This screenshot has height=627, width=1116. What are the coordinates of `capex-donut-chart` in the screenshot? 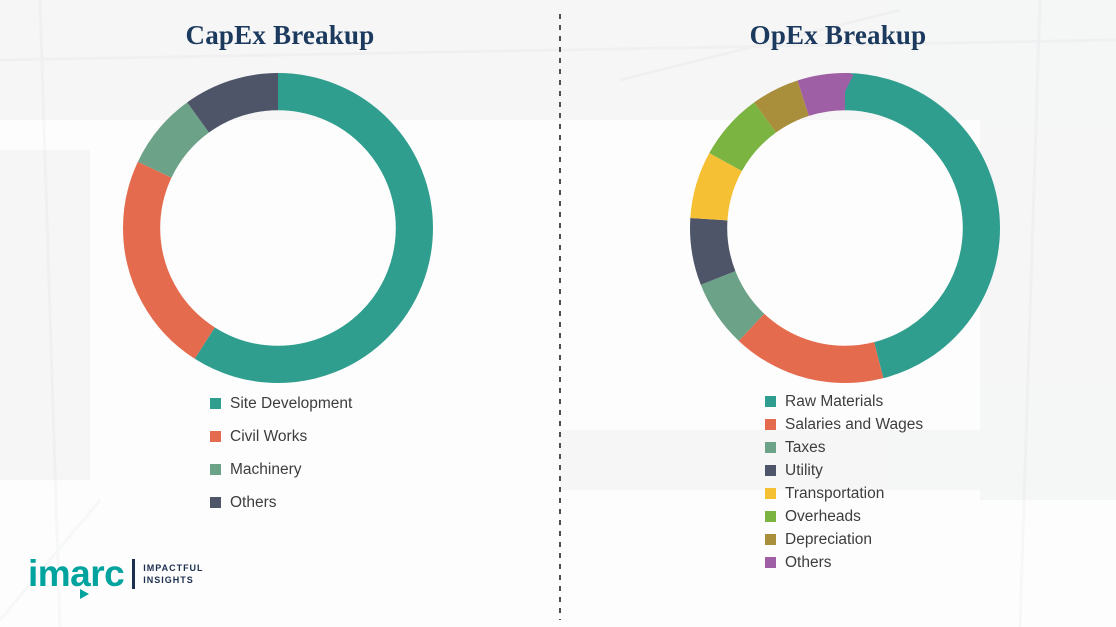 It's located at (278, 228).